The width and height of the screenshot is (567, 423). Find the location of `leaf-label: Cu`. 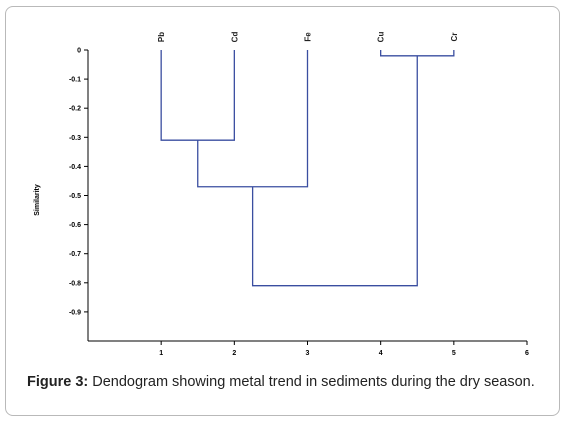

leaf-label: Cu is located at coordinates (381, 37).